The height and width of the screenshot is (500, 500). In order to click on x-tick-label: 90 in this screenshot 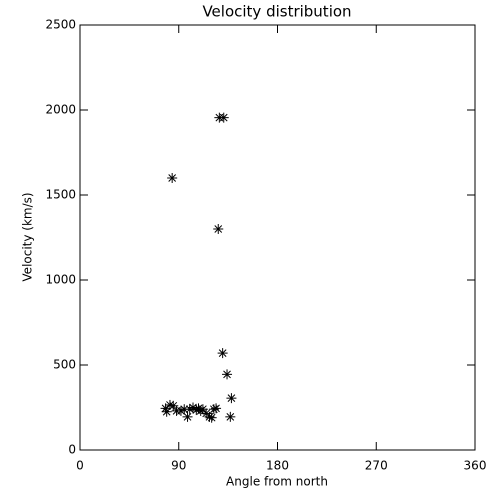, I will do `click(178, 466)`.